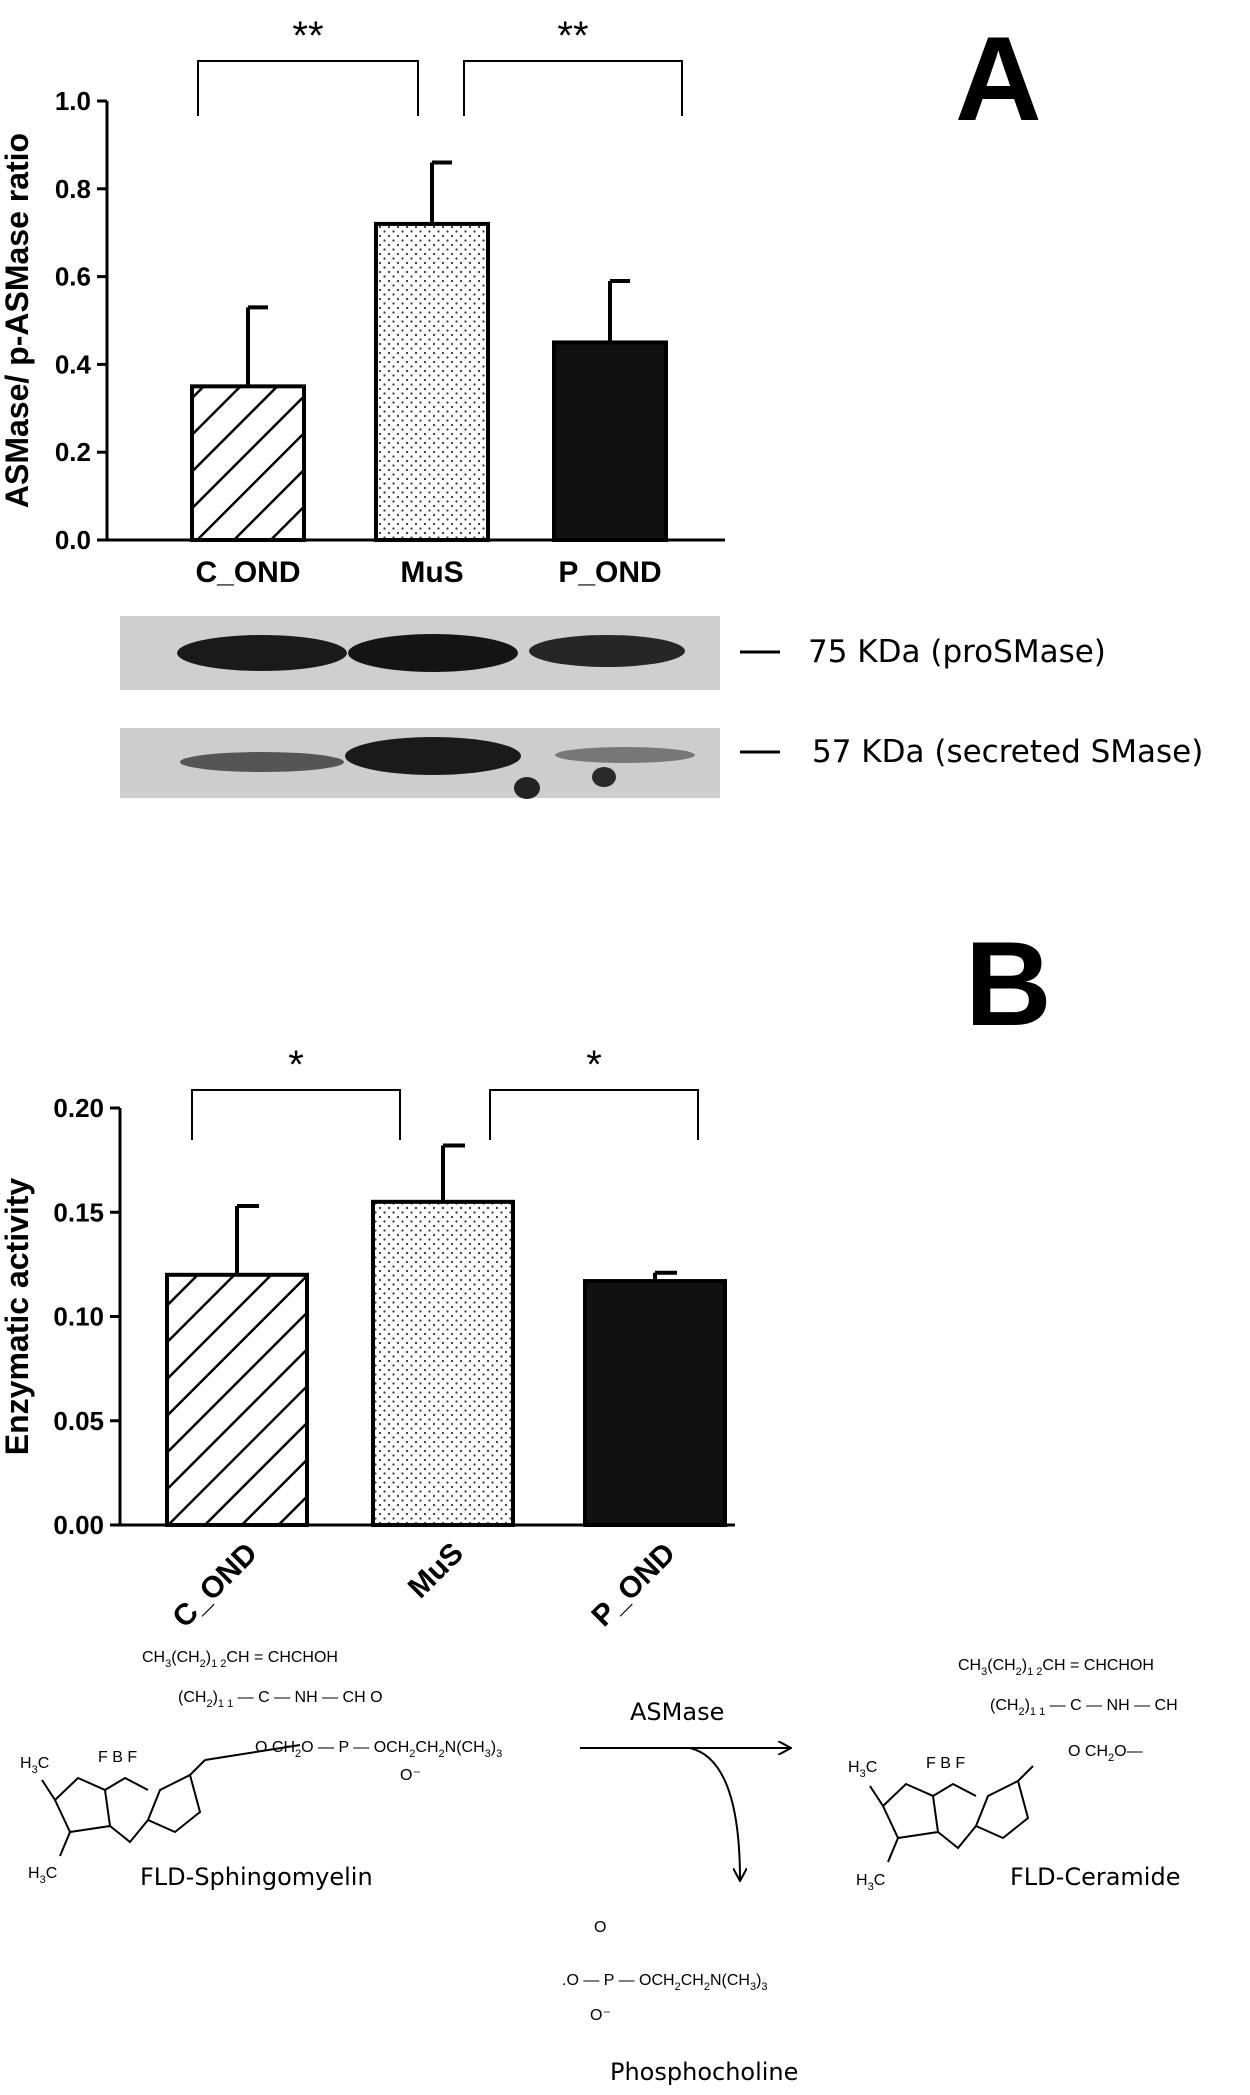 This screenshot has height=2095, width=1250. I want to click on chem-text-chain-4: CH3(CH2)1 2CH = CHCHOH, so click(1056, 1667).